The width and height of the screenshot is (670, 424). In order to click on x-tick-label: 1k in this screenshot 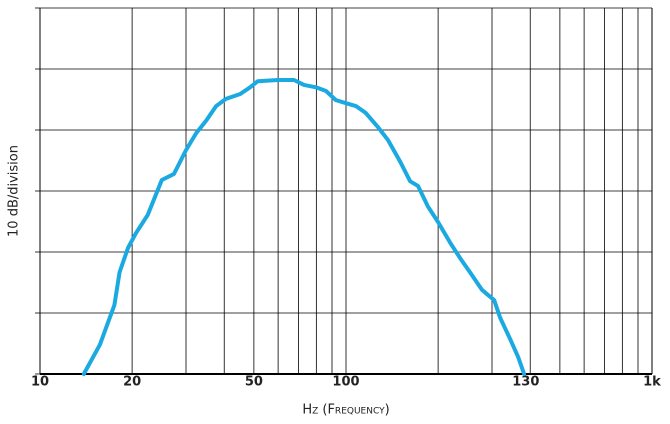, I will do `click(652, 382)`.